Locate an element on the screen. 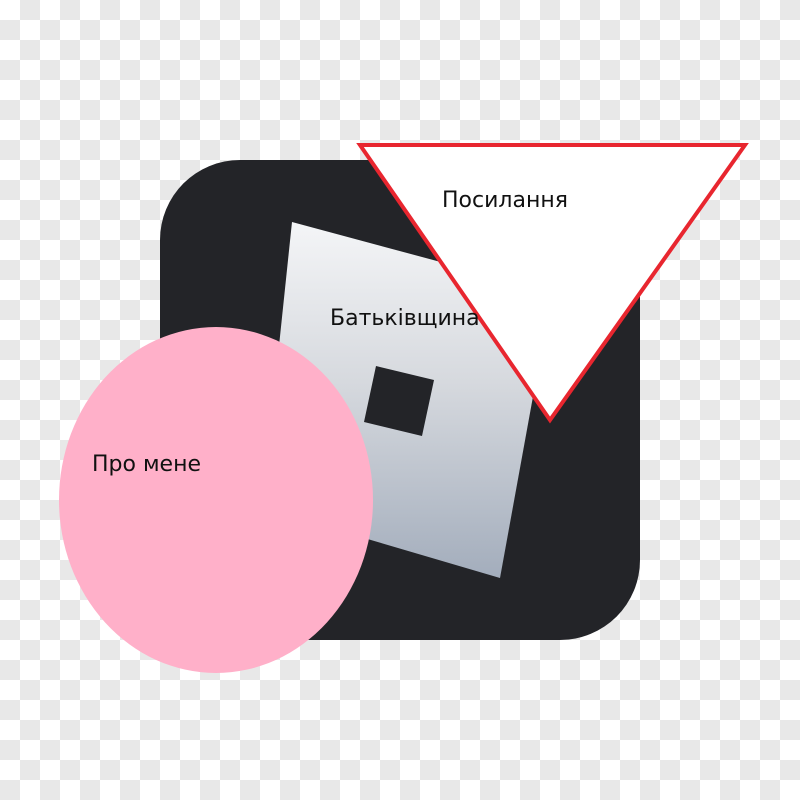 This screenshot has width=800, height=800. about-link: Про мене is located at coordinates (147, 464).